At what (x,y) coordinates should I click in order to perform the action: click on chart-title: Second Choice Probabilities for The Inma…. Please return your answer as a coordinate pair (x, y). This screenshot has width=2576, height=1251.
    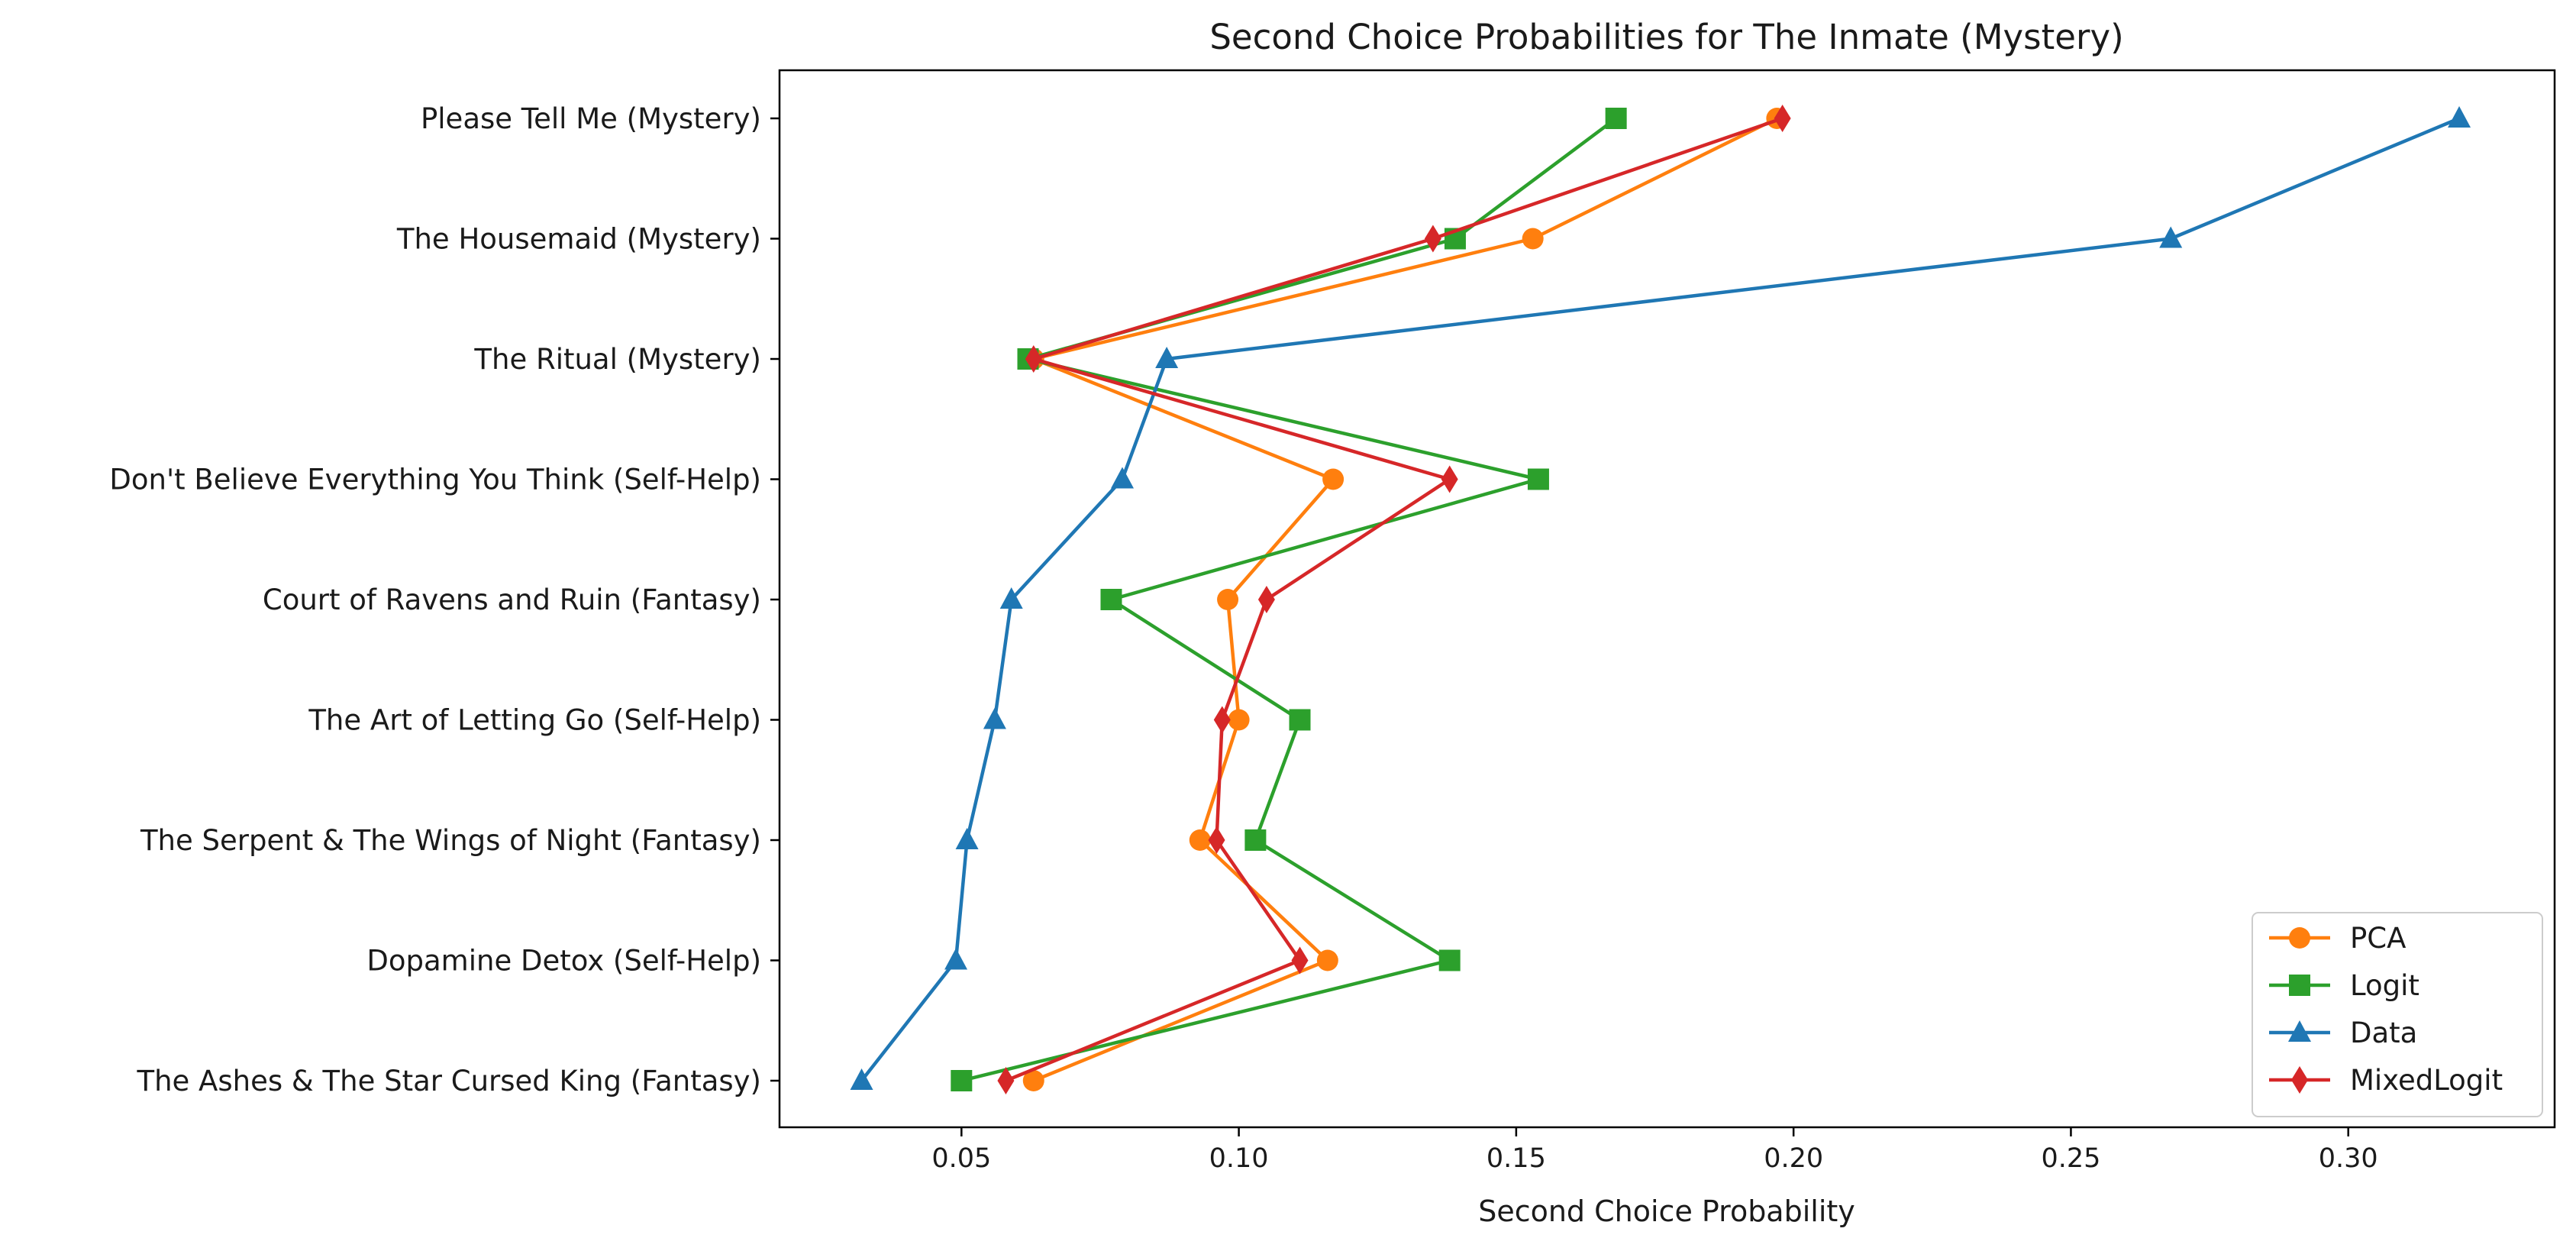
    Looking at the image, I should click on (1666, 37).